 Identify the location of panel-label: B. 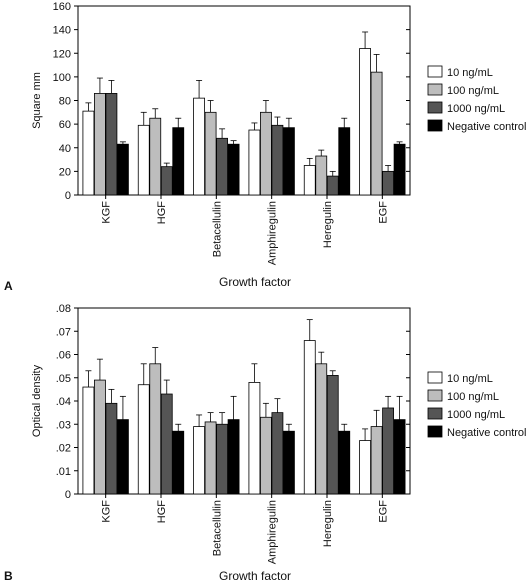
(8, 576).